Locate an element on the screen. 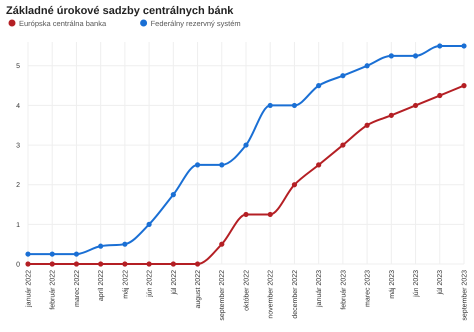 The image size is (474, 332). chart-title: Základné úrokové sadzby centrálnych bánk is located at coordinates (120, 11).